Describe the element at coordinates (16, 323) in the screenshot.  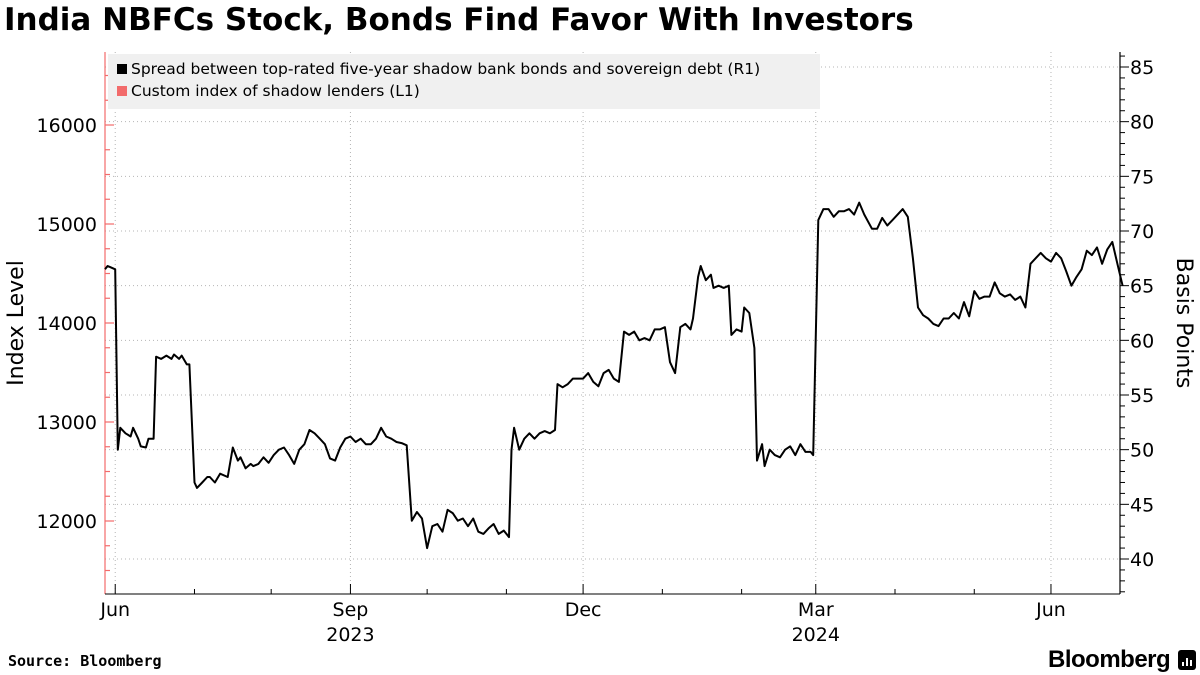
I see `left-axis-title: Index Level` at that location.